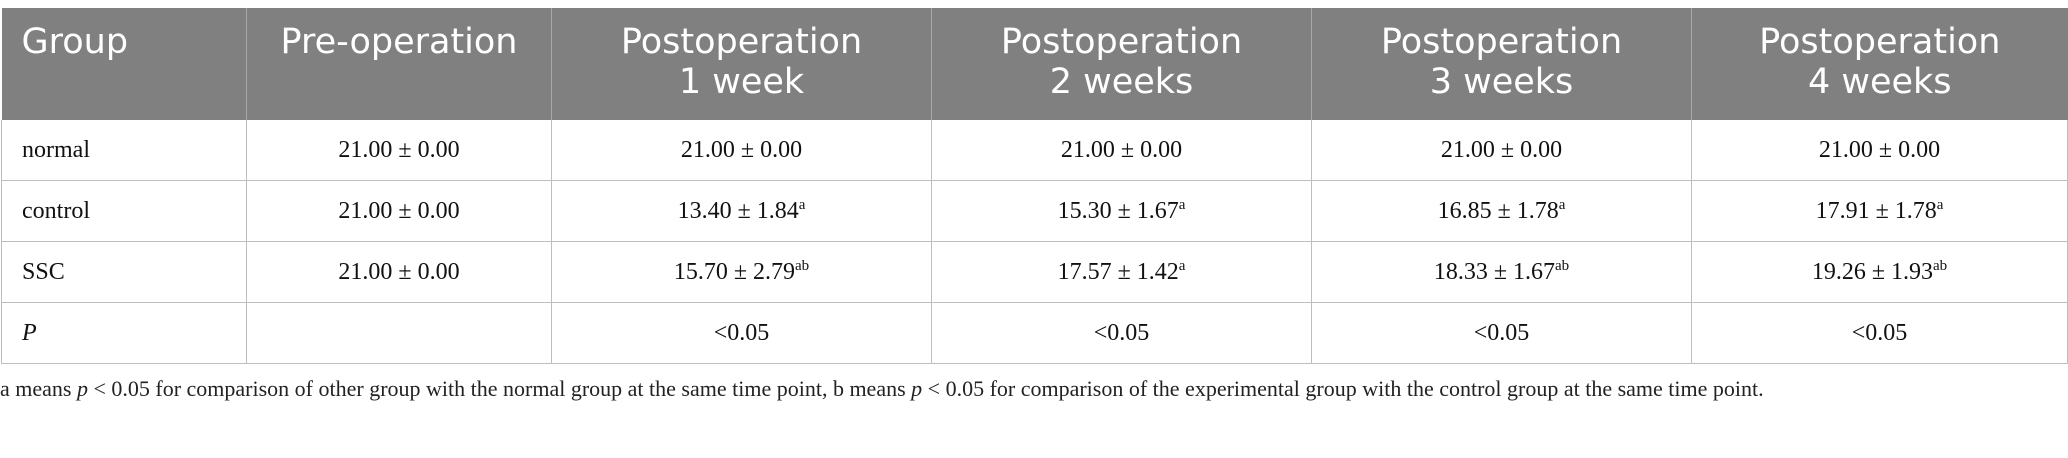 The image size is (2068, 458). I want to click on value-cell: 15.70 ± 2.79ab, so click(741, 272).